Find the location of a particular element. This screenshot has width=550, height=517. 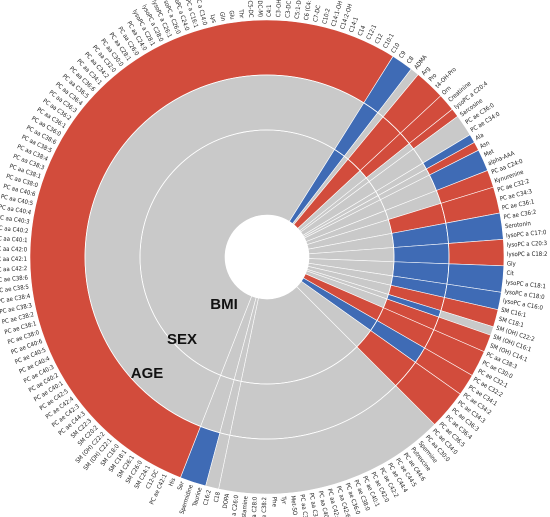

metabolite-label: Thr is located at coordinates (241, 13).